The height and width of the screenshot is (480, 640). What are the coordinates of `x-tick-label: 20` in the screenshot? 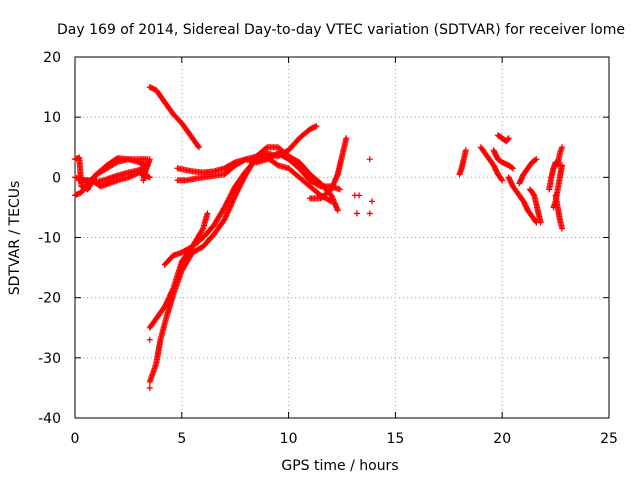 It's located at (502, 439).